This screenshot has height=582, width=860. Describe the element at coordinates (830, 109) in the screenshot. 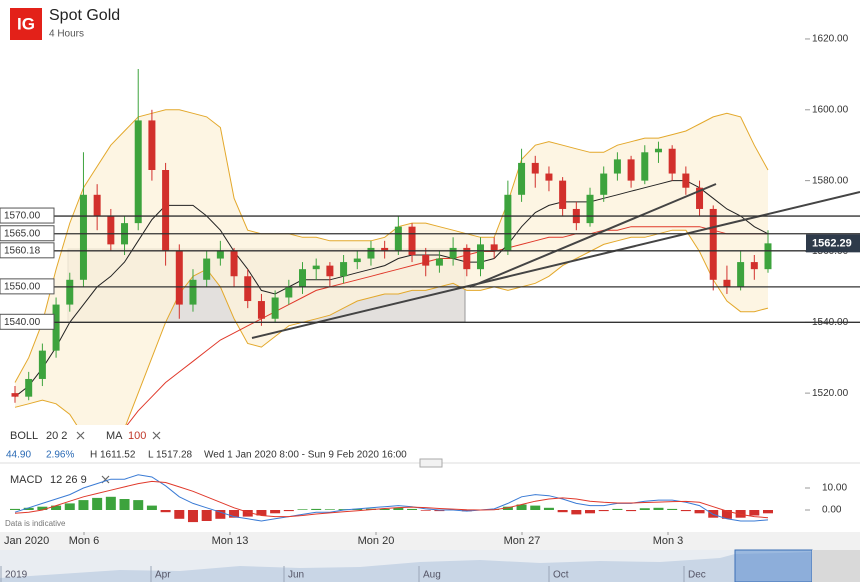

I see `y-tick-label: 1600.00` at that location.